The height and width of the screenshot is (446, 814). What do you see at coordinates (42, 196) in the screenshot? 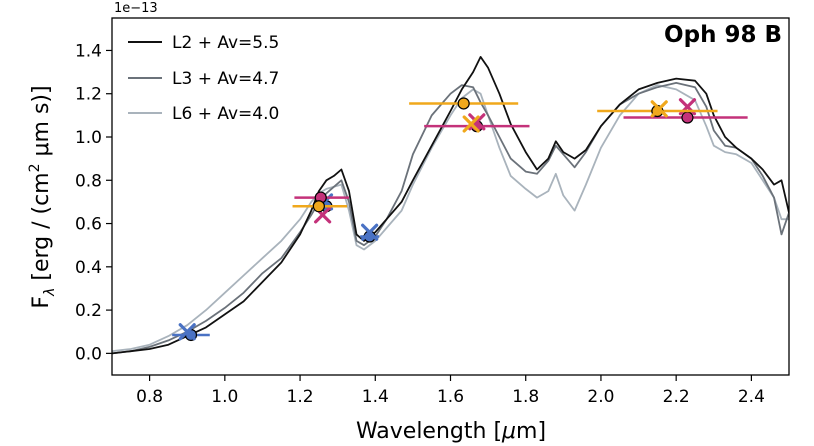
I see `y-axis-label: Fλ [erg / (cm2 μm s)]` at bounding box center [42, 196].